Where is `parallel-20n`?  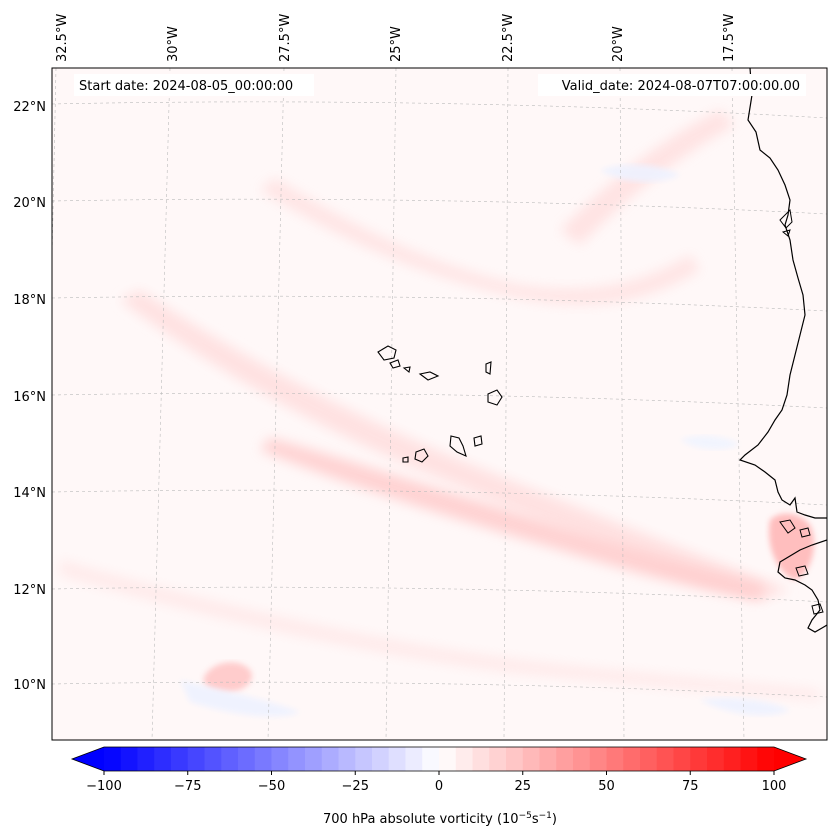
parallel-20n is located at coordinates (439, 206).